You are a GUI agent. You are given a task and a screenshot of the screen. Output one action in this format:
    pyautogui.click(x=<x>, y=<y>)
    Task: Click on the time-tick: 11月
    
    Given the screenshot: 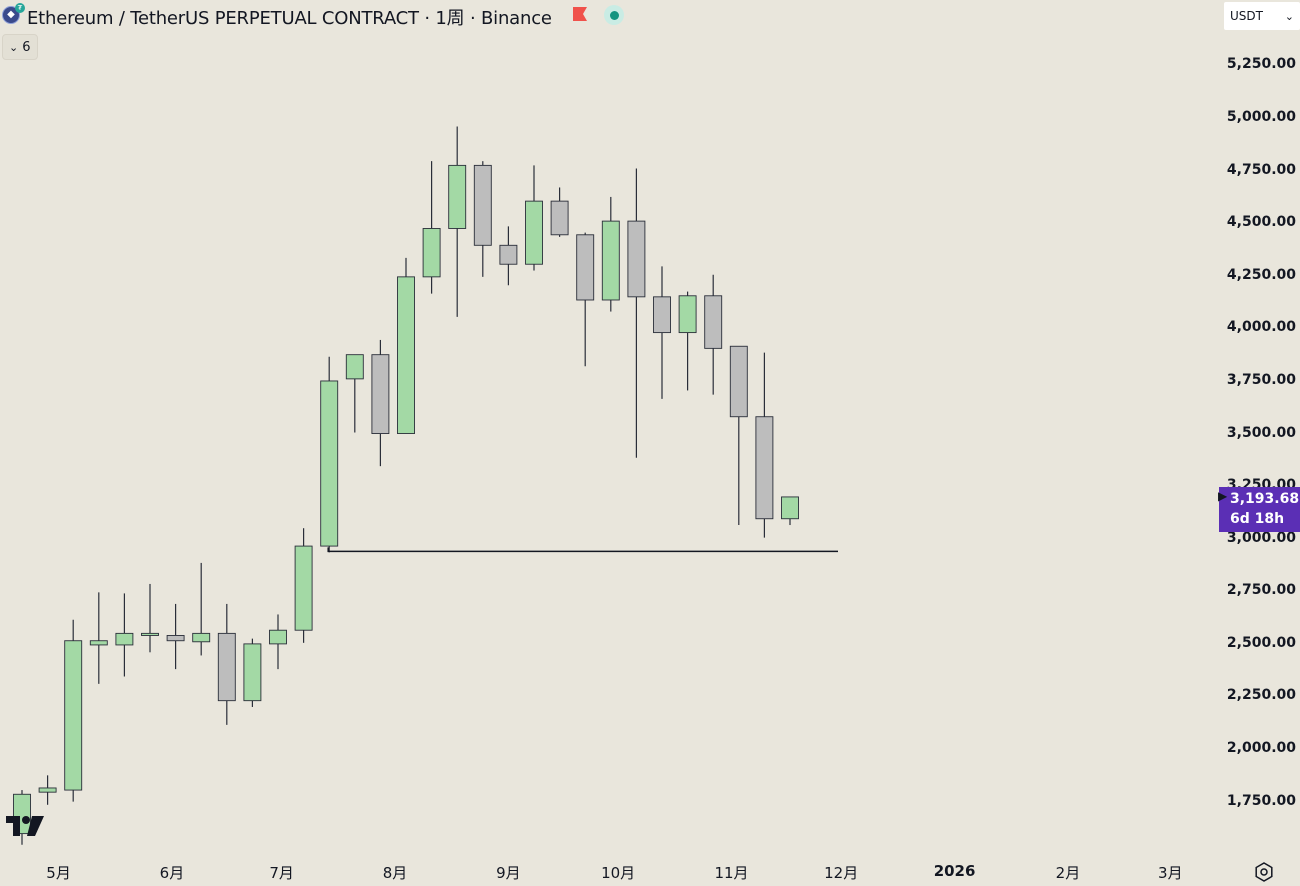 What is the action you would take?
    pyautogui.click(x=731, y=873)
    